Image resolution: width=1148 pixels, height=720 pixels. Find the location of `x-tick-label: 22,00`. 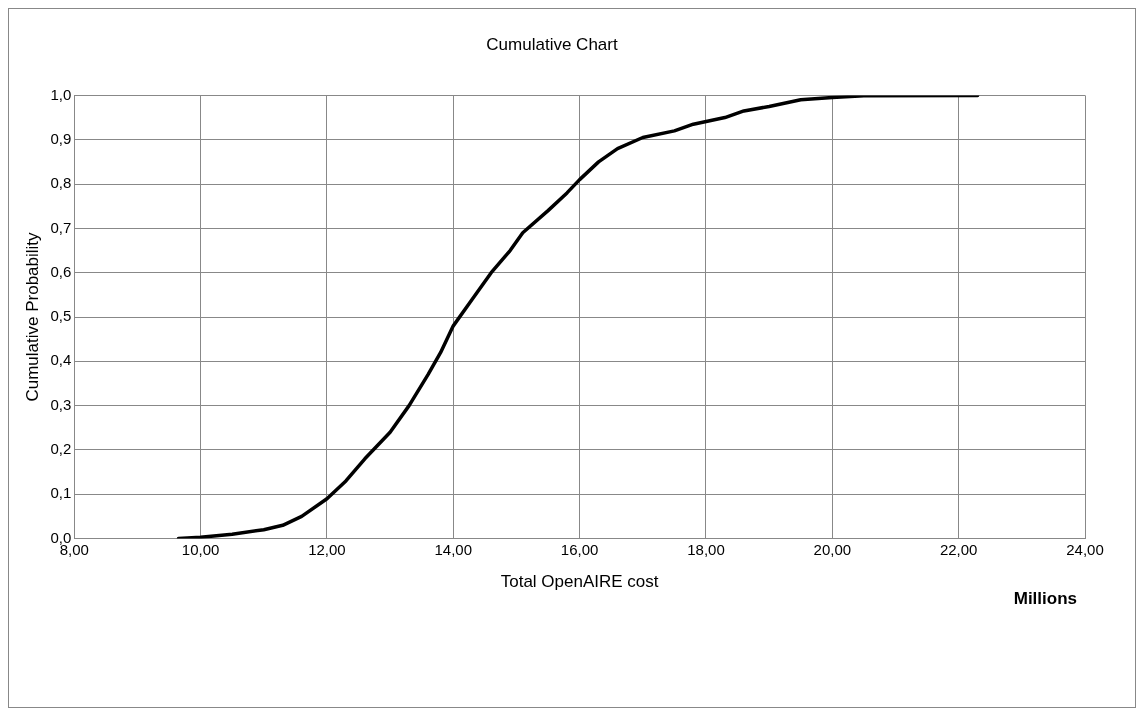

x-tick-label: 22,00 is located at coordinates (958, 549).